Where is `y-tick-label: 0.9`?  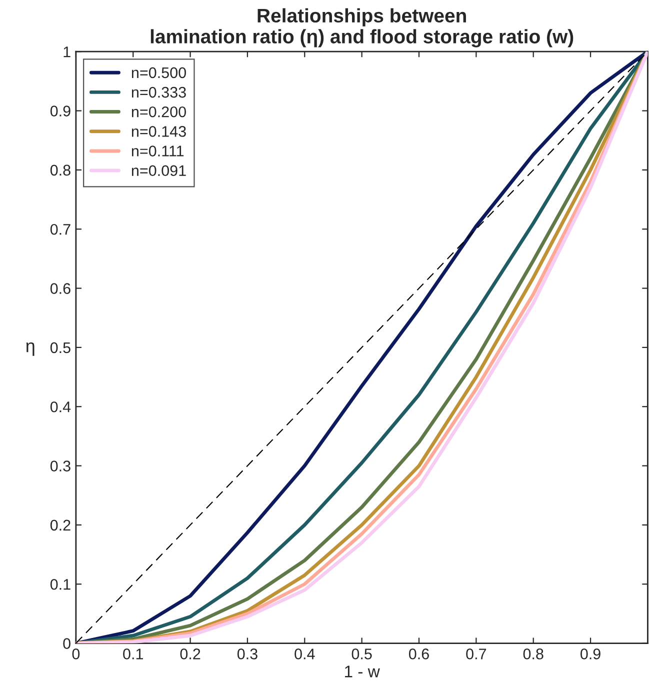 y-tick-label: 0.9 is located at coordinates (60, 111).